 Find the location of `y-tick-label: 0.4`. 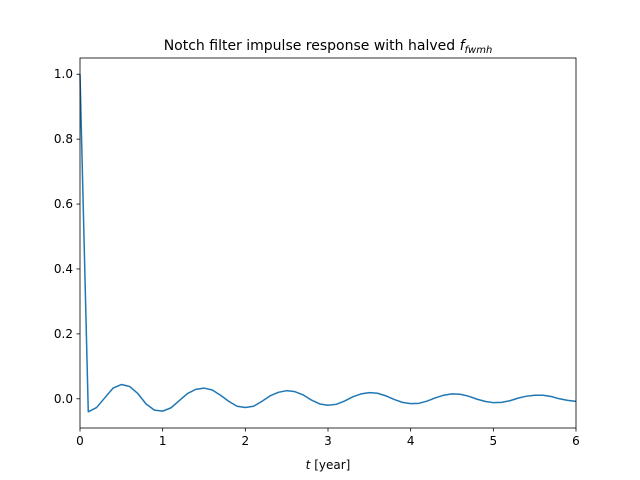

y-tick-label: 0.4 is located at coordinates (63, 269).